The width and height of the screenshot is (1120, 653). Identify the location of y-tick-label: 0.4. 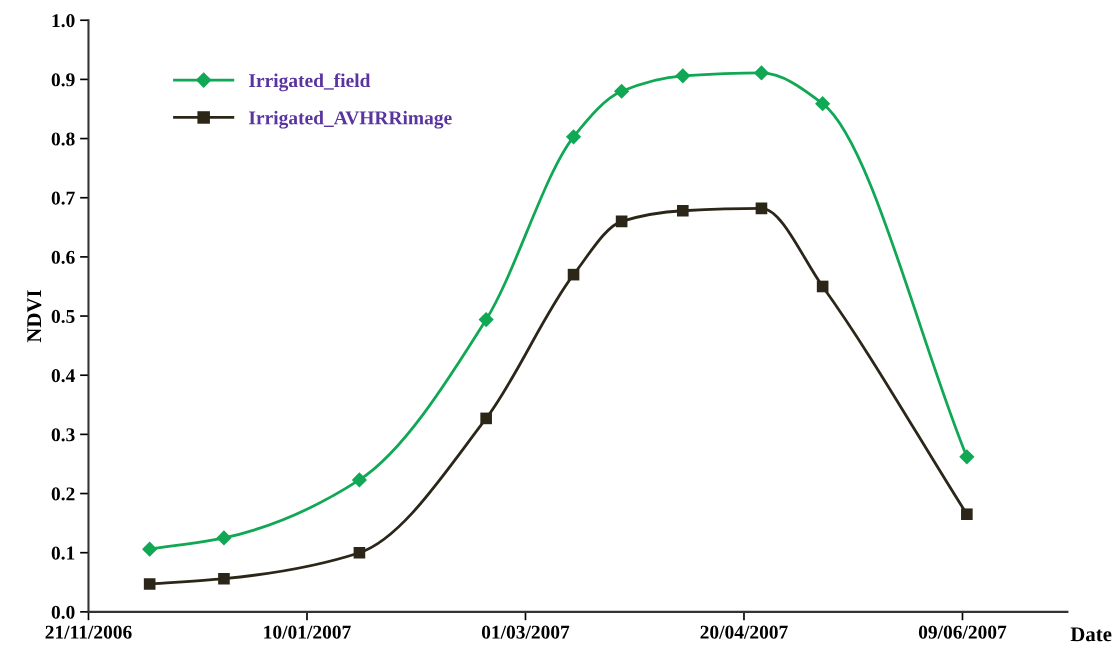
(63, 376).